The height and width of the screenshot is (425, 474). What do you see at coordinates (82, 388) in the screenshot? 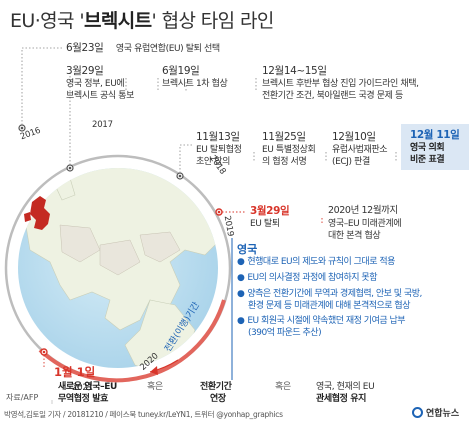
I see `year-label-2021: 2021` at bounding box center [82, 388].